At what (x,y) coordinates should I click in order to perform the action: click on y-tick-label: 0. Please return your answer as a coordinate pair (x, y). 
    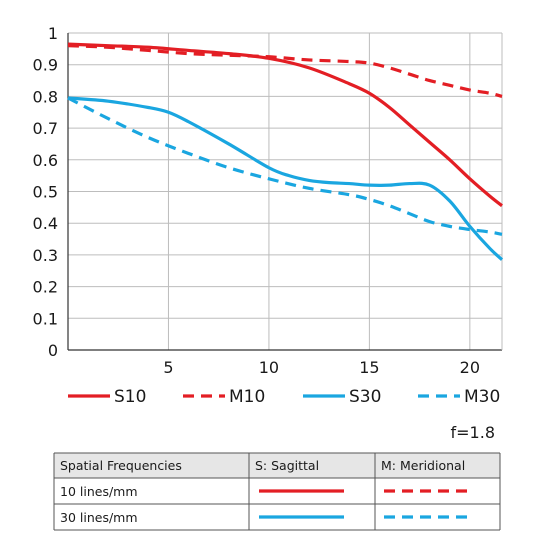
    Looking at the image, I should click on (53, 350).